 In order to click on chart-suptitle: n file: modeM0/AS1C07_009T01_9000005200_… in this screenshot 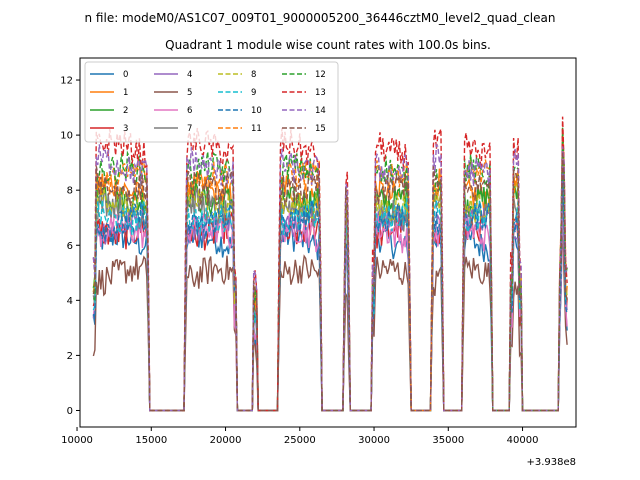, I will do `click(320, 18)`.